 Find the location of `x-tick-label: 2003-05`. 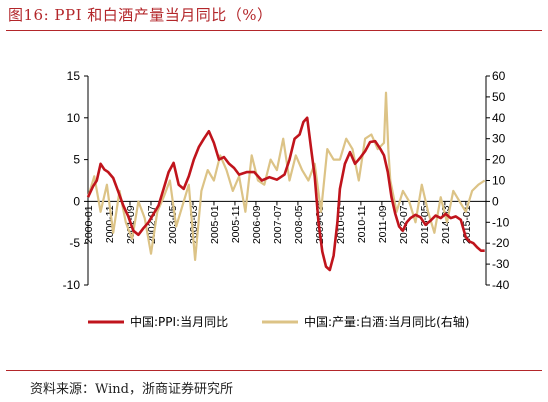

x-tick-label: 2003-05 is located at coordinates (173, 224).